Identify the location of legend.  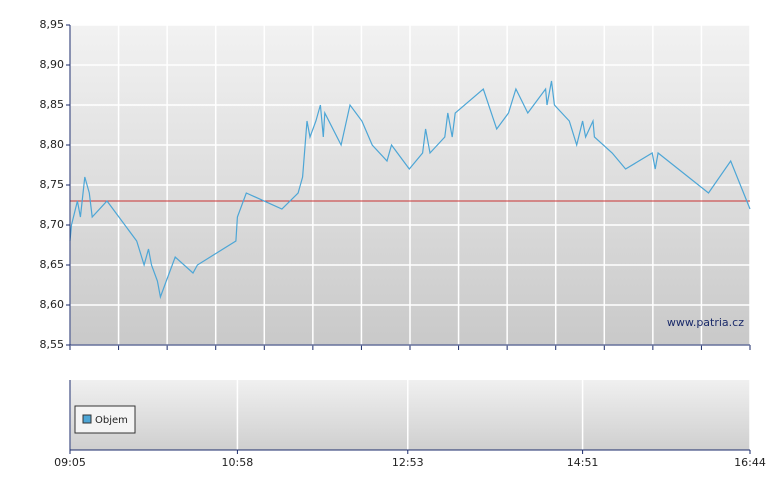
(105, 419).